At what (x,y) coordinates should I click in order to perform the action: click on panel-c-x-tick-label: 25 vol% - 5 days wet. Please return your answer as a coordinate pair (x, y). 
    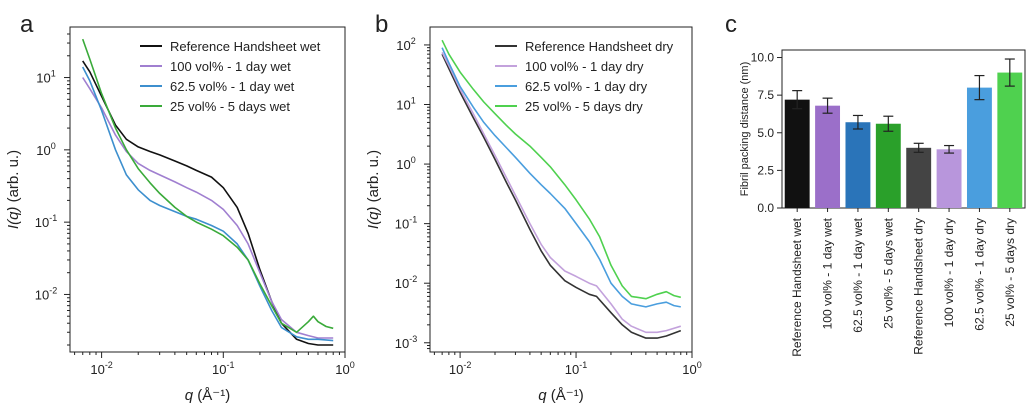
    Looking at the image, I should click on (888, 272).